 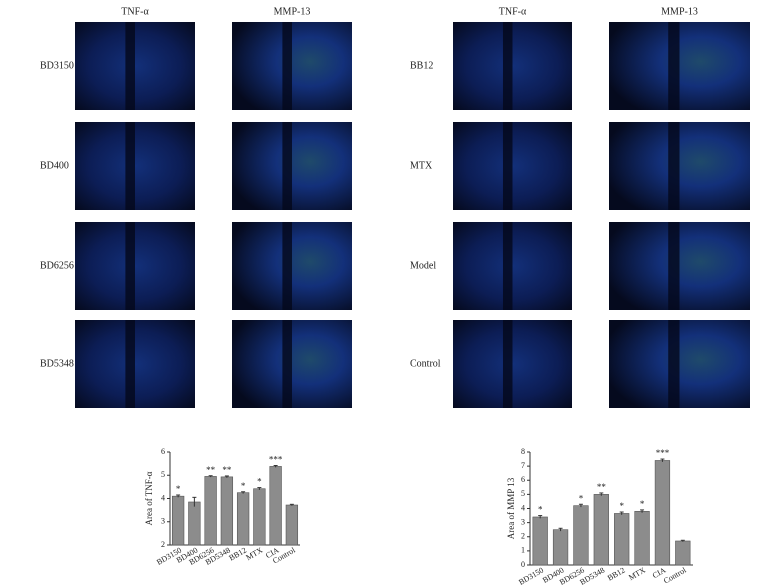 I want to click on x-tick-label: BB12, so click(x=616, y=574).